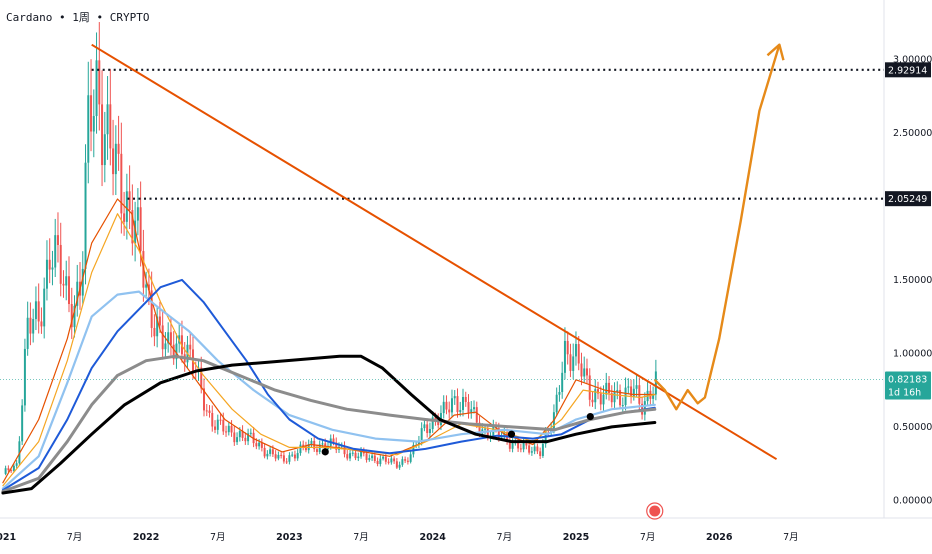 This screenshot has height=554, width=932. I want to click on y-tick-label: 0.50000, so click(912, 427).